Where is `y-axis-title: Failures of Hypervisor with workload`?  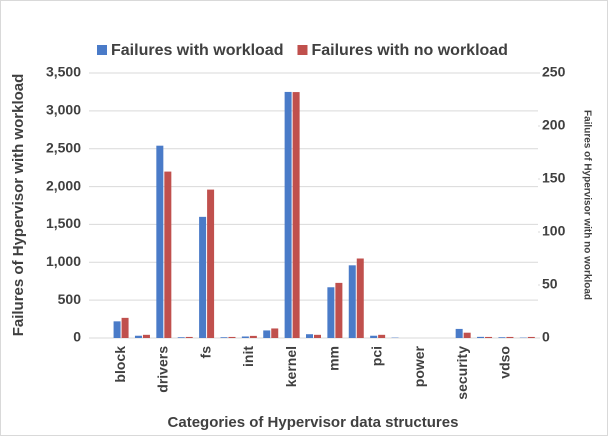
y-axis-title: Failures of Hypervisor with workload is located at coordinates (18, 205).